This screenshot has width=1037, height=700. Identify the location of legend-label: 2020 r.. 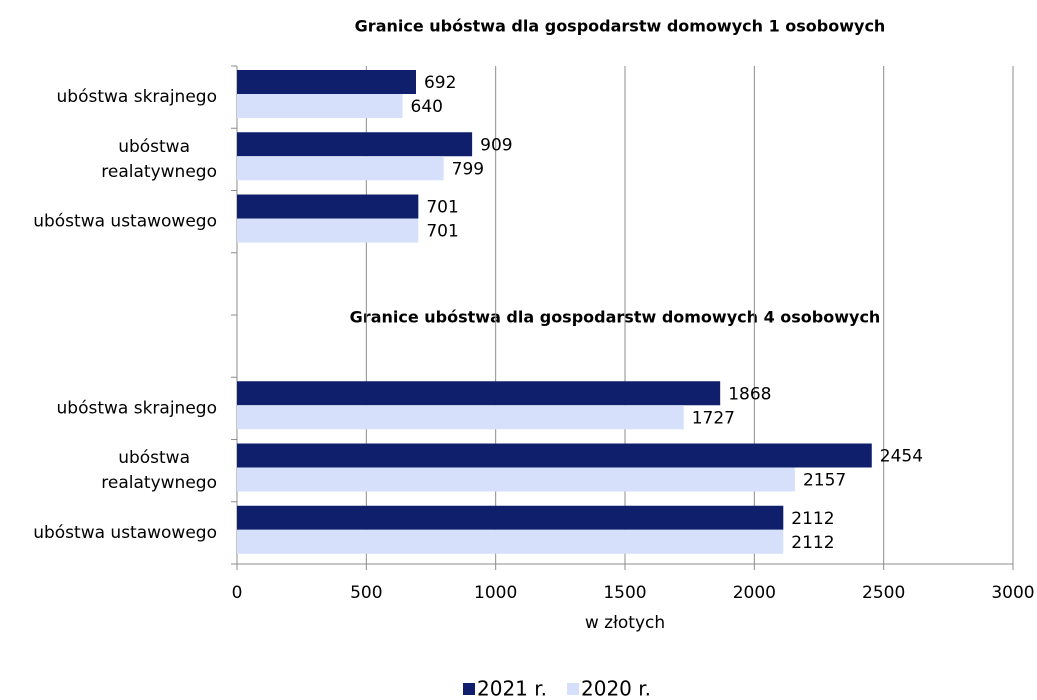
(616, 688).